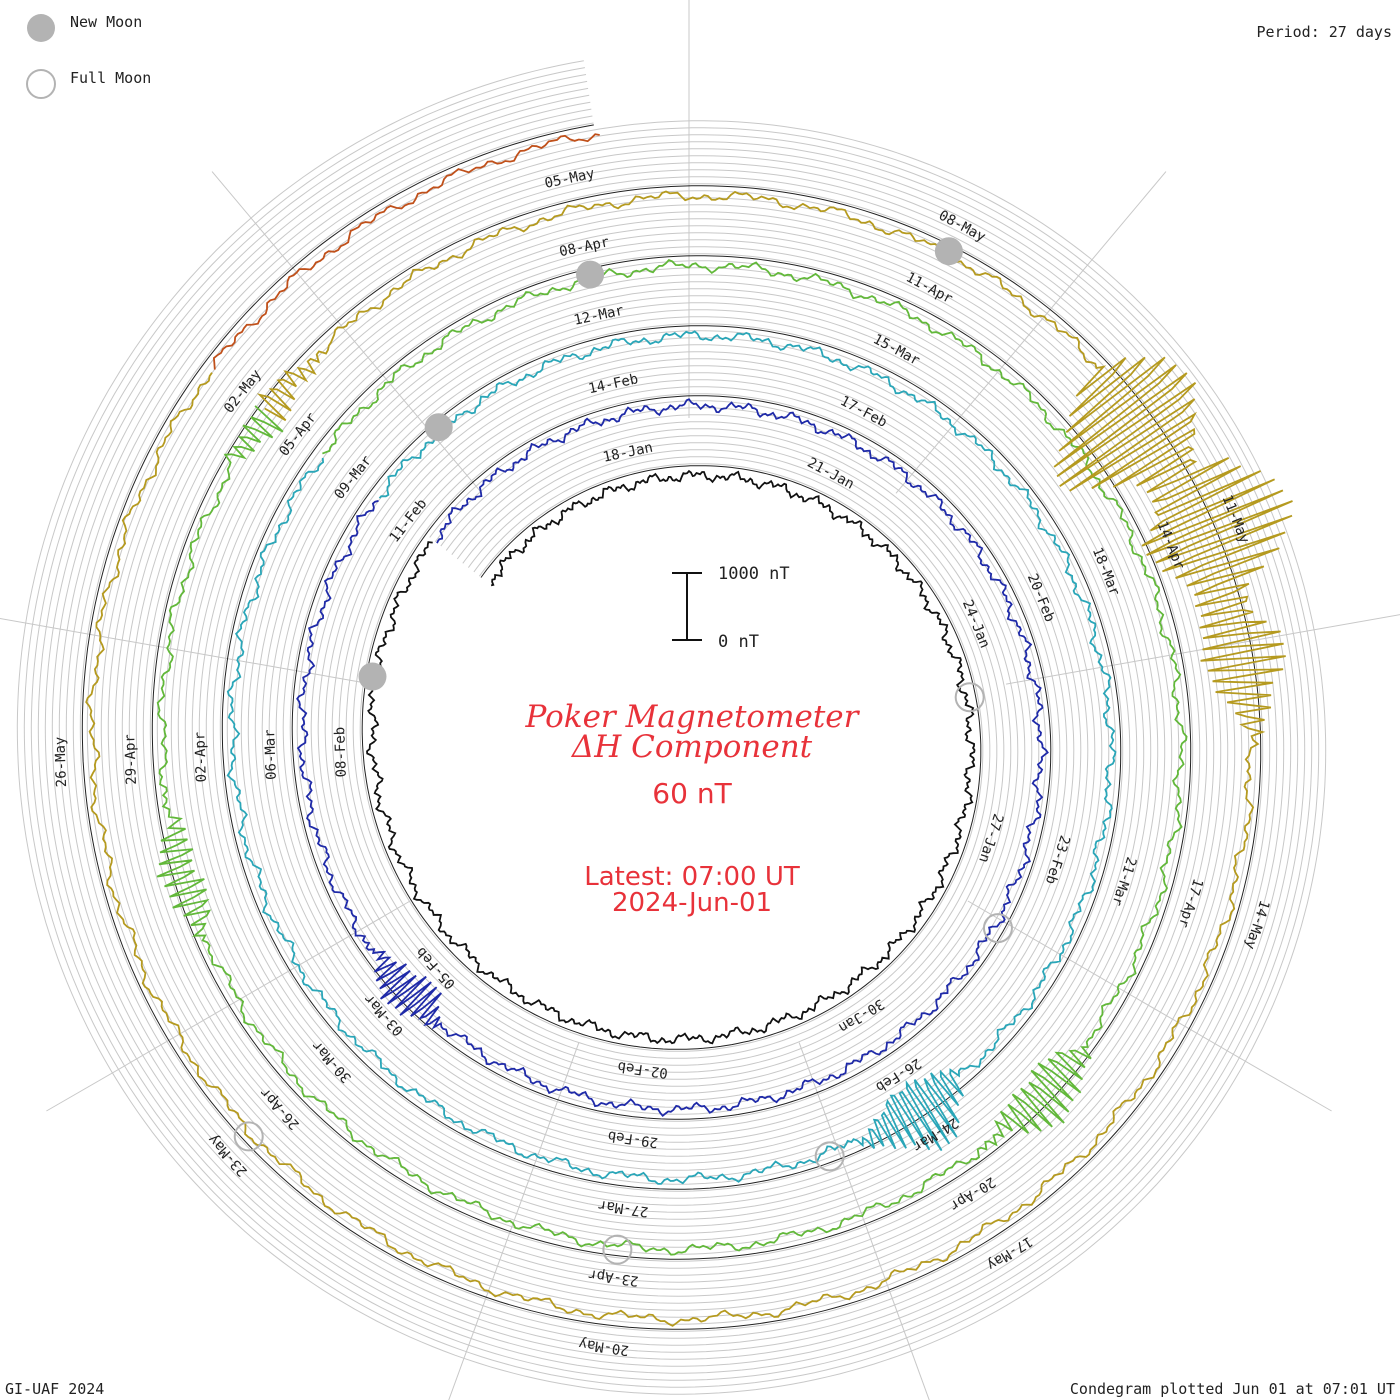  What do you see at coordinates (131, 759) in the screenshot?
I see `tick-label: 29-Apr` at bounding box center [131, 759].